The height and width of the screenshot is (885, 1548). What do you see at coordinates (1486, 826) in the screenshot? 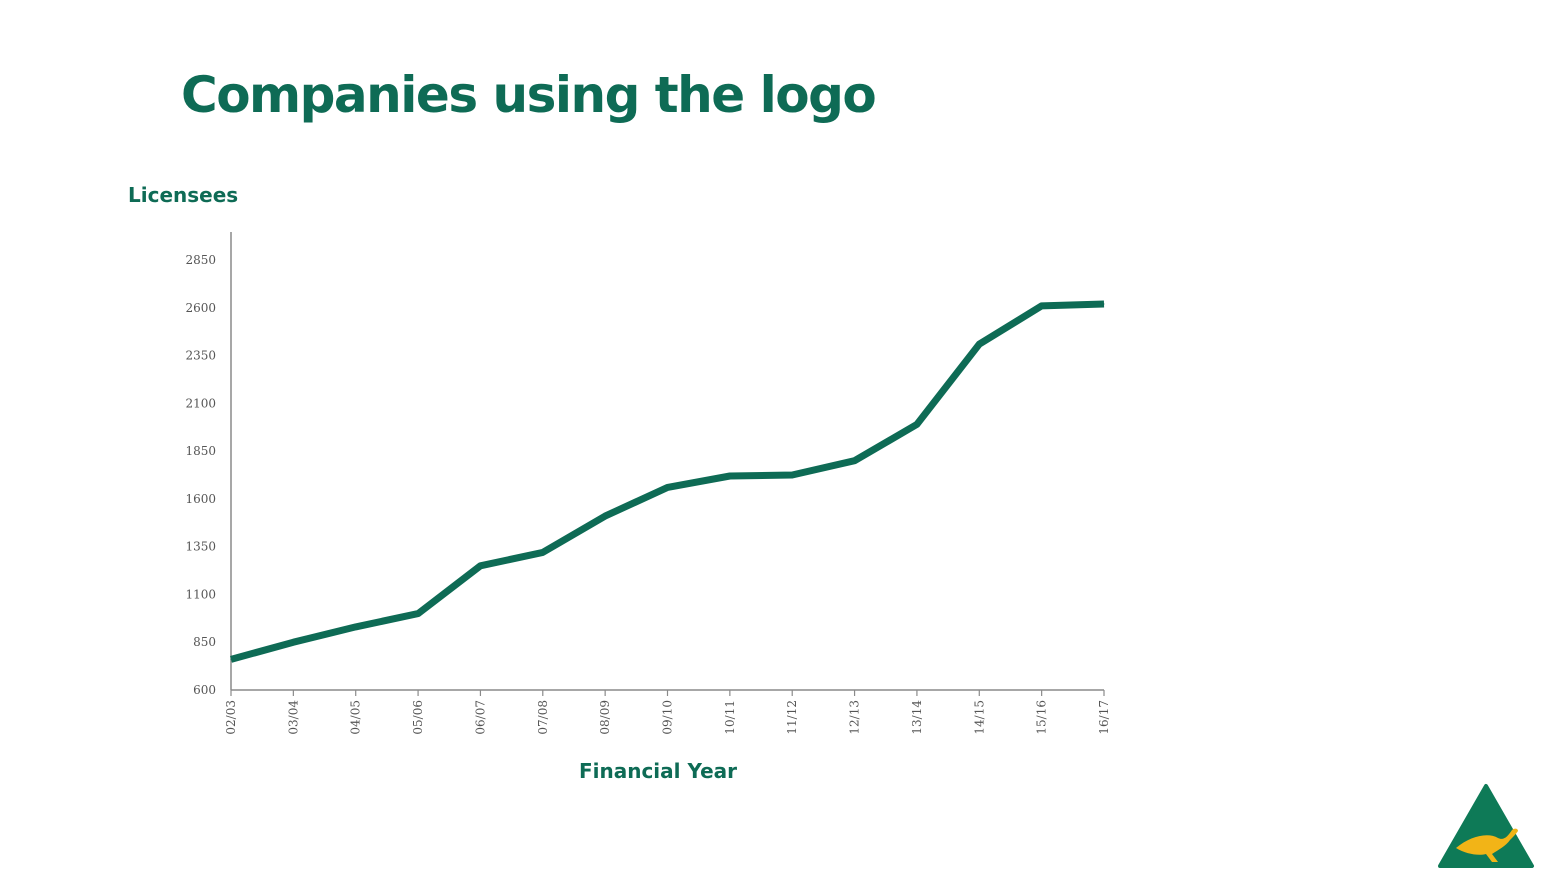
I see `kangaroo-triangle-icon` at bounding box center [1486, 826].